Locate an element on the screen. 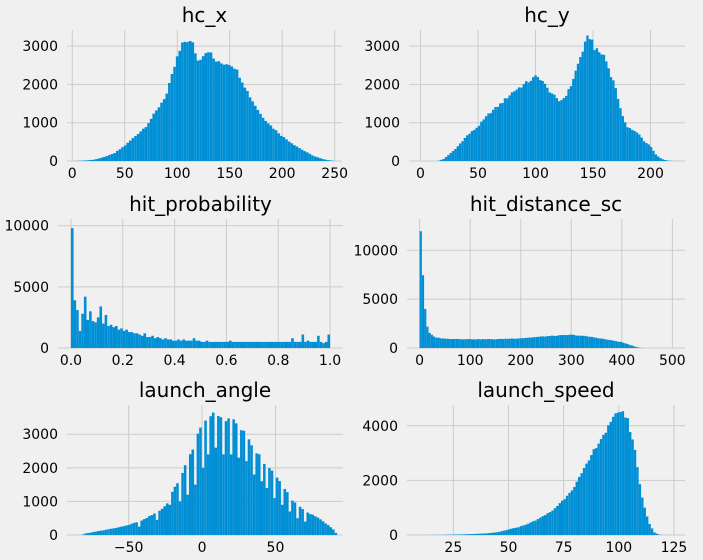 This screenshot has width=703, height=560. y-tick-label: 10000 is located at coordinates (375, 251).